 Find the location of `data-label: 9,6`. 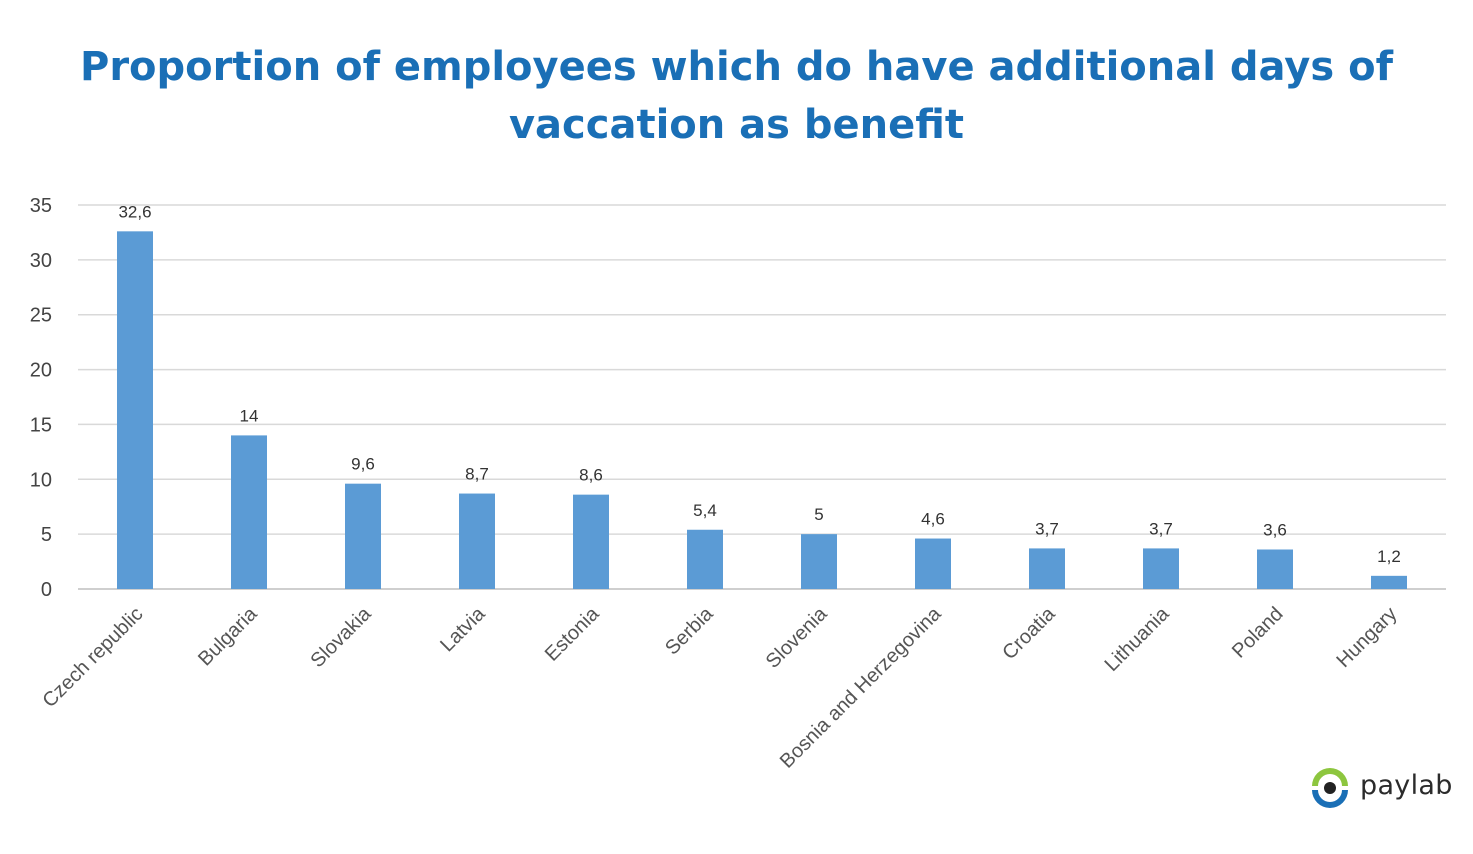

data-label: 9,6 is located at coordinates (363, 464).